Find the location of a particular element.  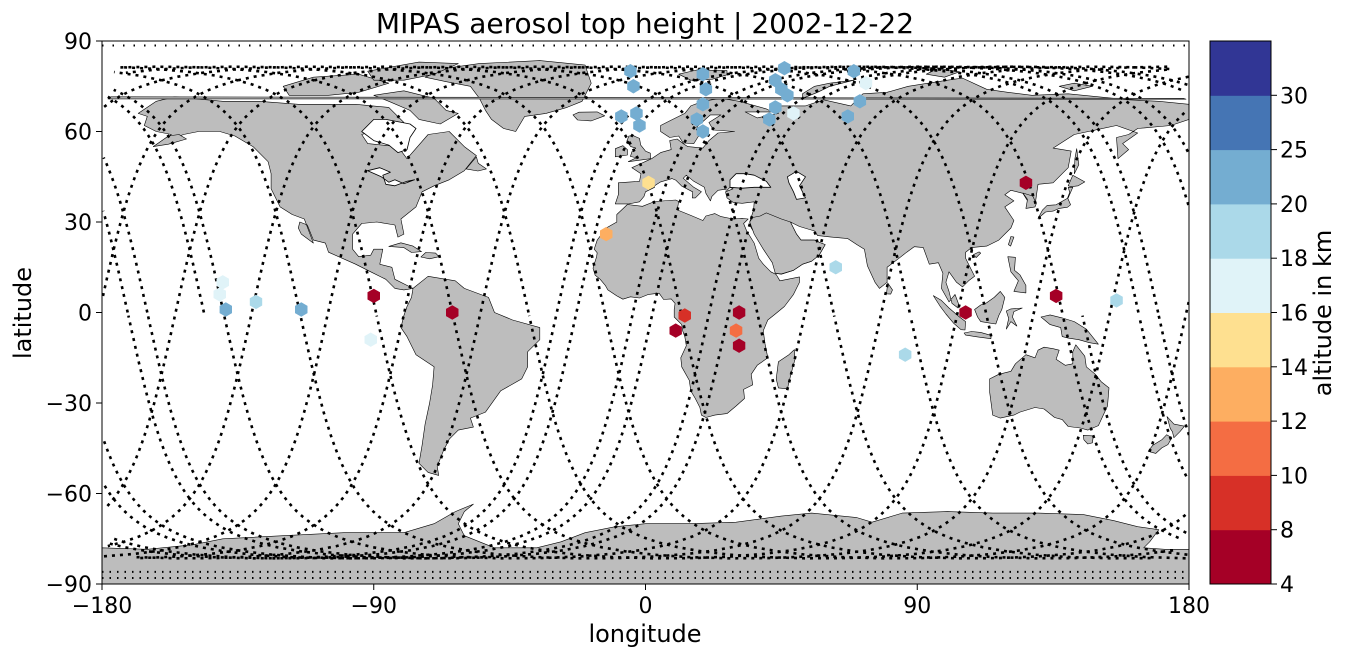

colorbar-label: altitude in km is located at coordinates (1323, 313).